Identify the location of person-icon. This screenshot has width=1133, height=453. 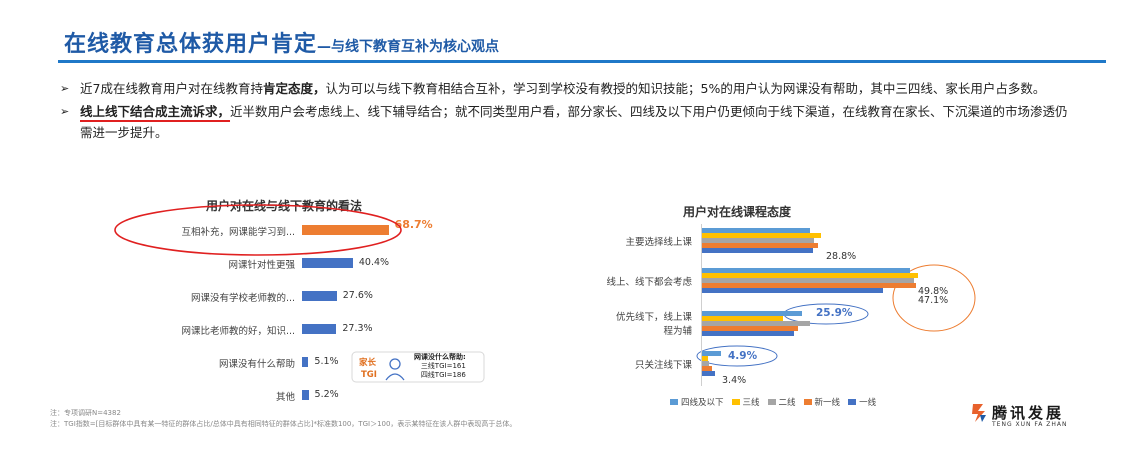
(395, 369).